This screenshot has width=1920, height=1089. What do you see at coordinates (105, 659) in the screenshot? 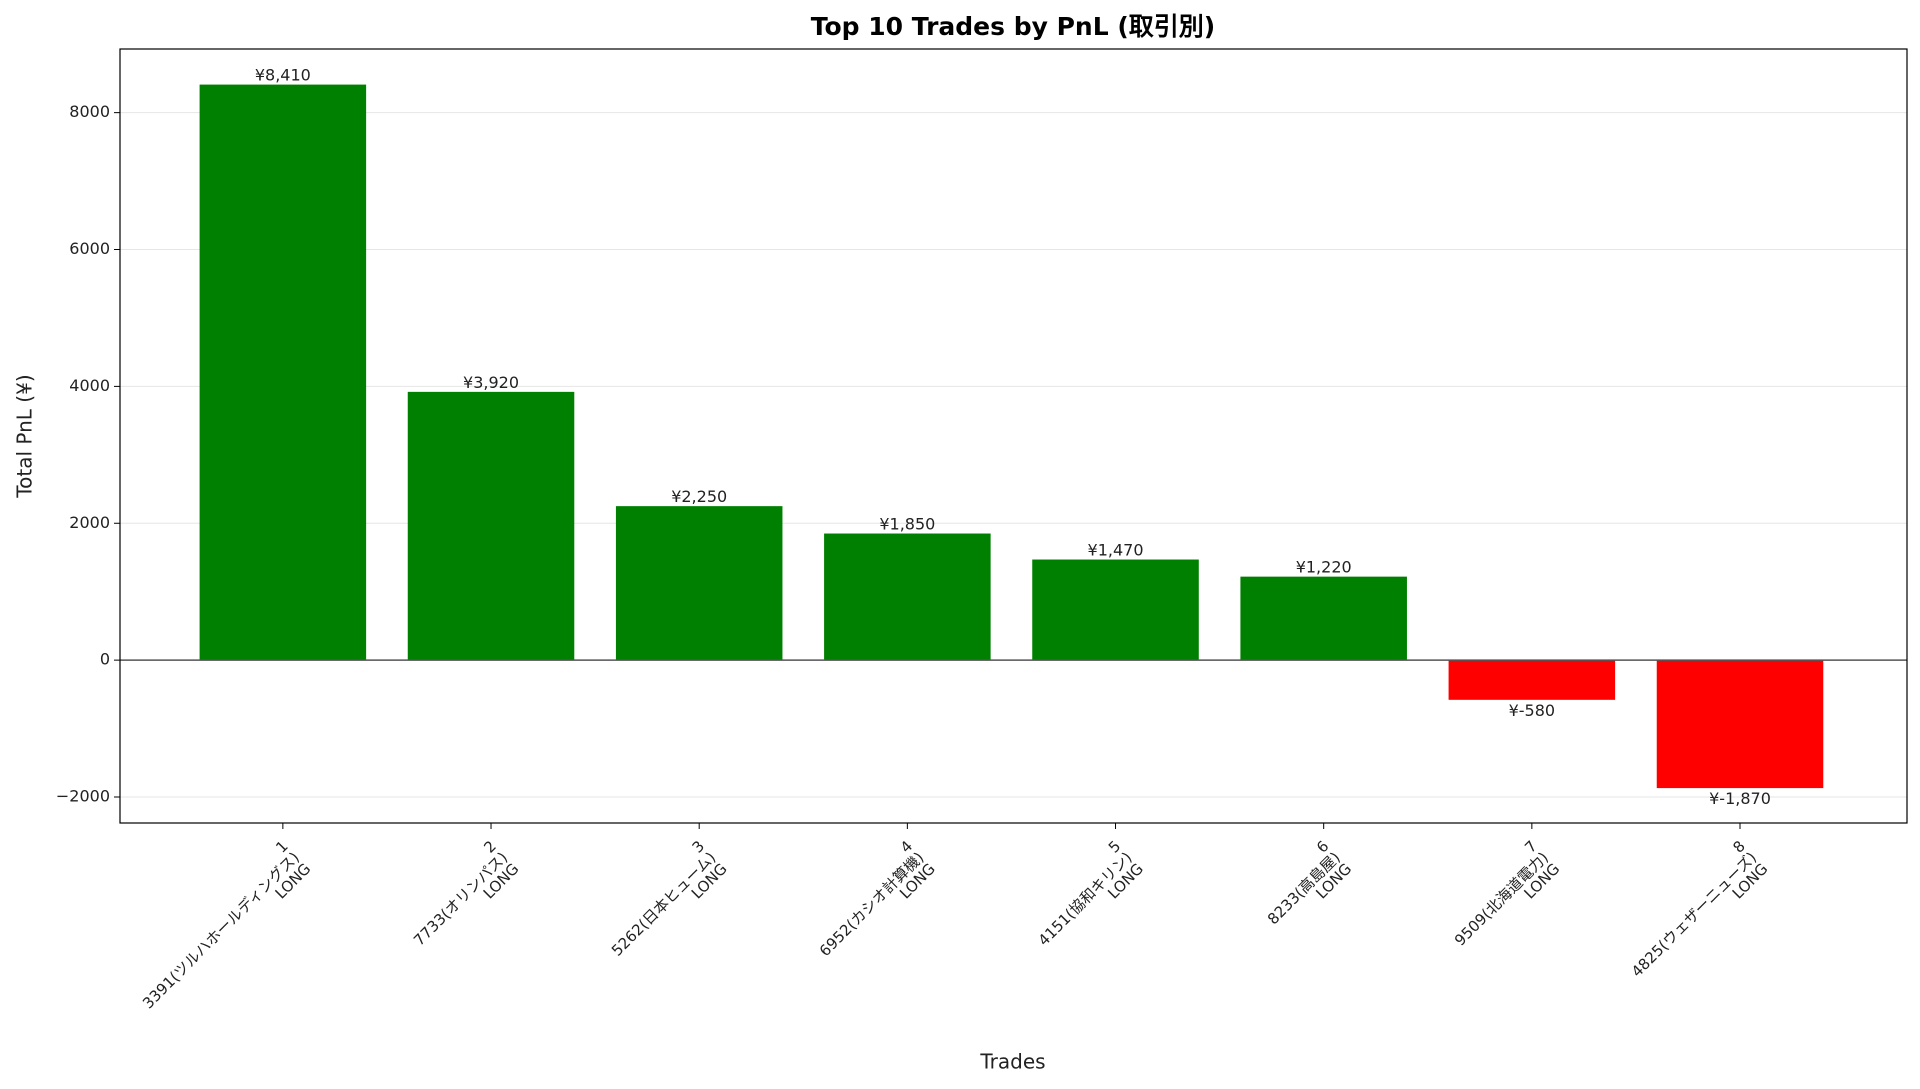
I see `y-tick-label: 0` at bounding box center [105, 659].